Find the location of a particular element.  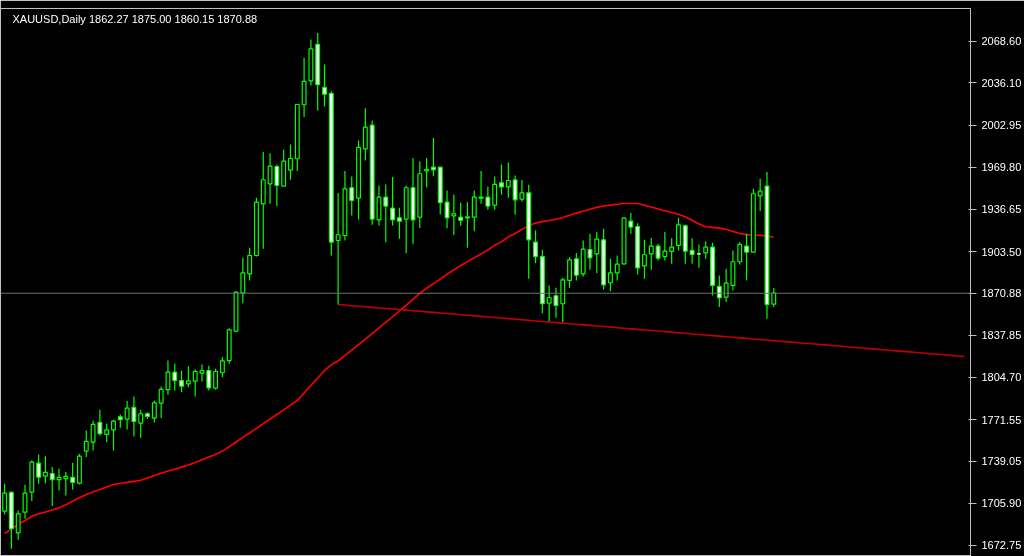

y-tick-label: 2068.60 is located at coordinates (1001, 41).